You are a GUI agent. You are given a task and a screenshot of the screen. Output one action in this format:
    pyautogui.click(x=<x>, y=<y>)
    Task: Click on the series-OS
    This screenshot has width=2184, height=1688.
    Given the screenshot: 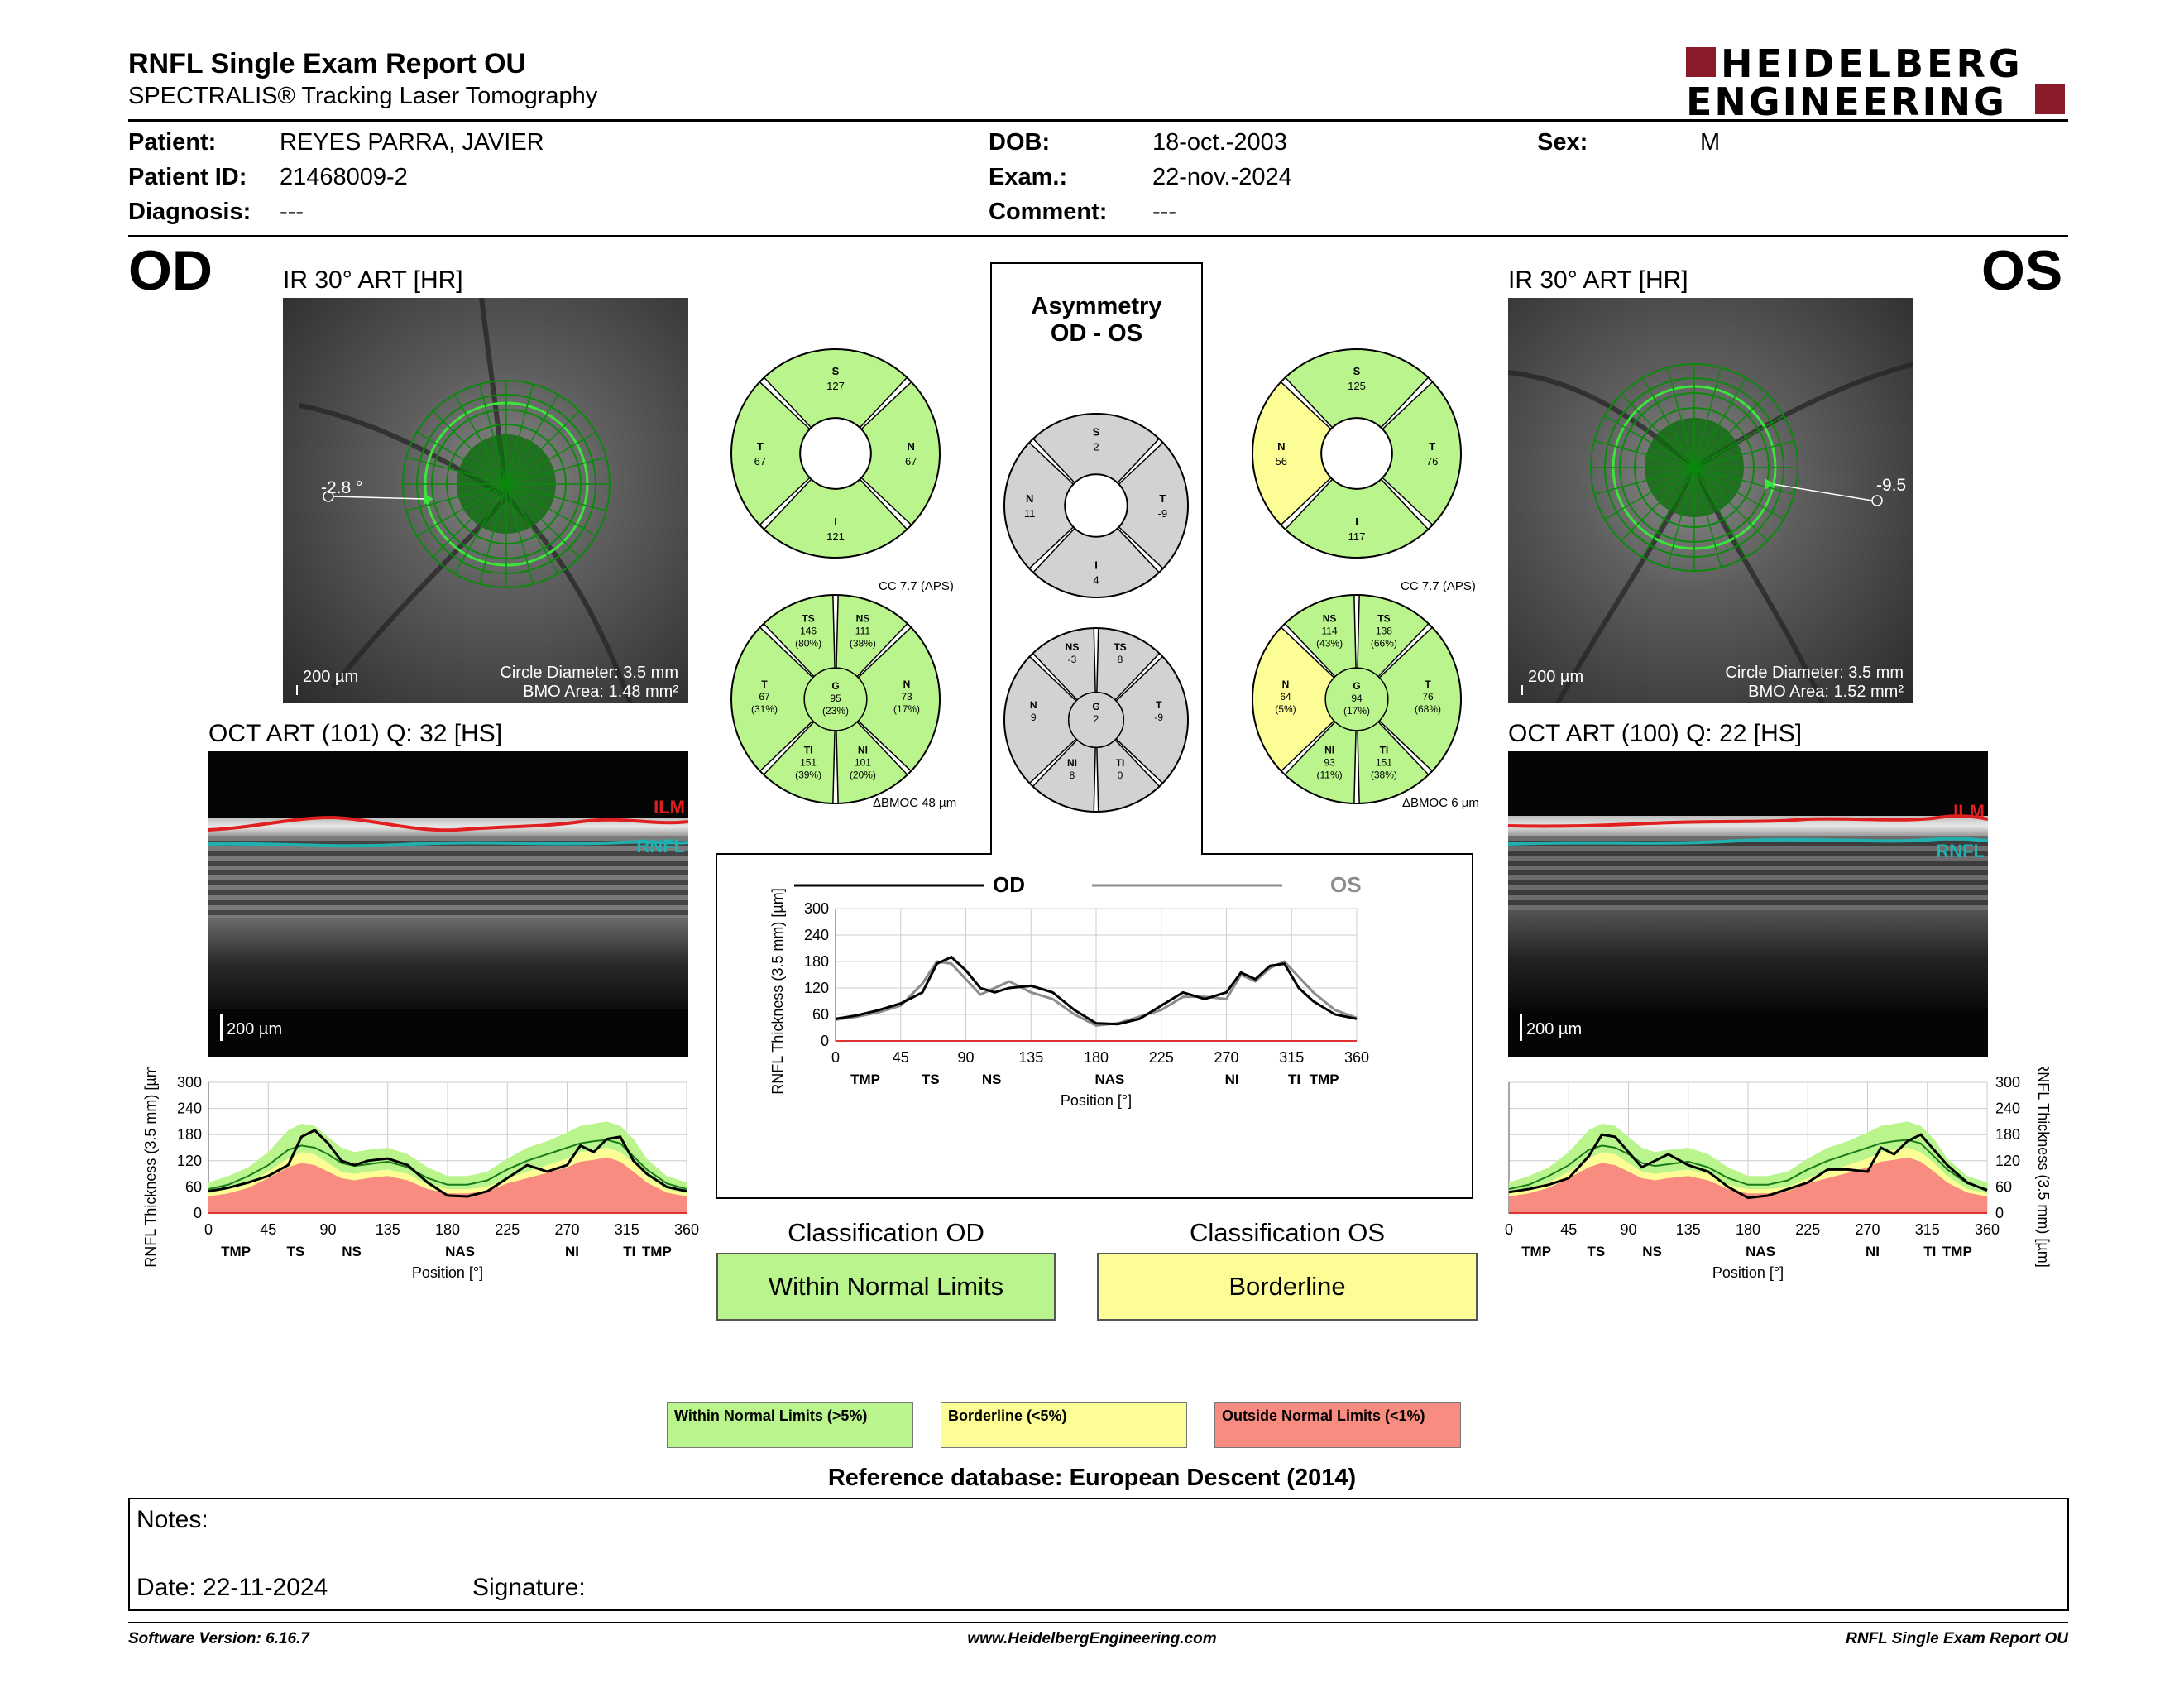 What is the action you would take?
    pyautogui.click(x=1748, y=1166)
    